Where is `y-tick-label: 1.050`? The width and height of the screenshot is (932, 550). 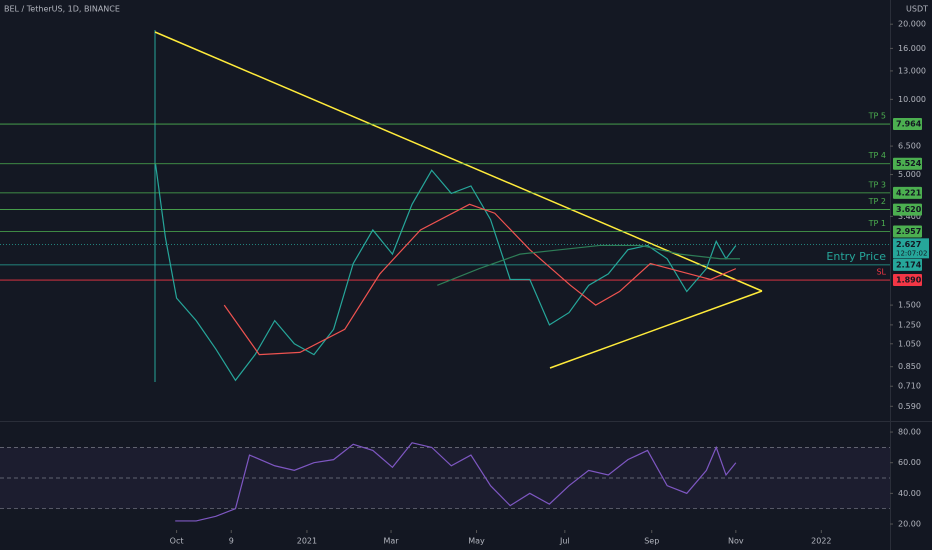
y-tick-label: 1.050 is located at coordinates (909, 343).